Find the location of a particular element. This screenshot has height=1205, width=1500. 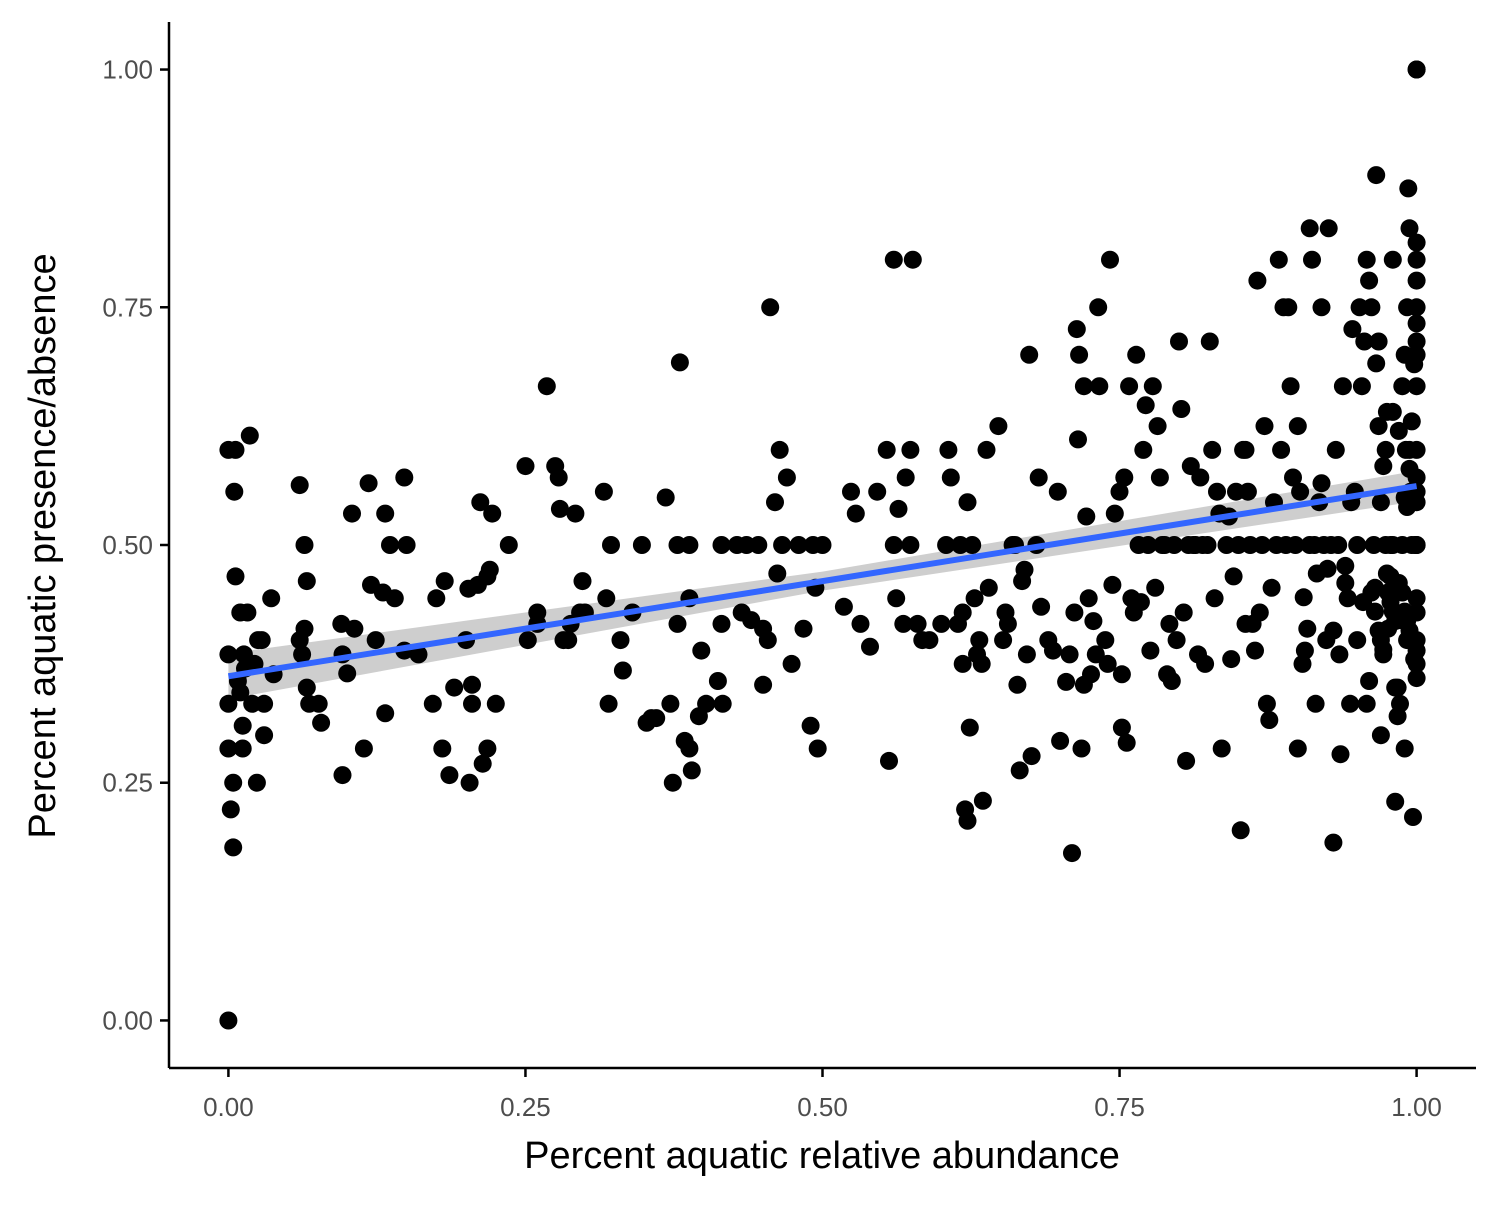

x-ticks-layer: 0.00 0.25 0.50 0.75 1.00 is located at coordinates (822, 1095).